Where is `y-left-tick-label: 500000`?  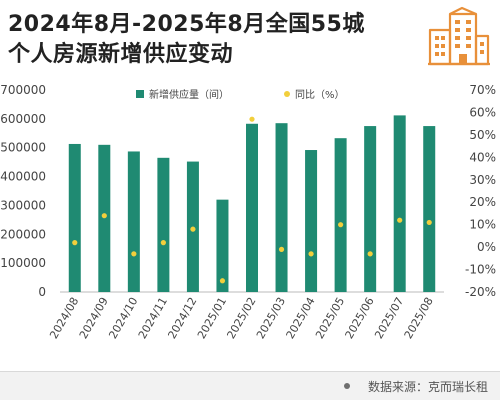
y-left-tick-label: 500000 is located at coordinates (23, 148).